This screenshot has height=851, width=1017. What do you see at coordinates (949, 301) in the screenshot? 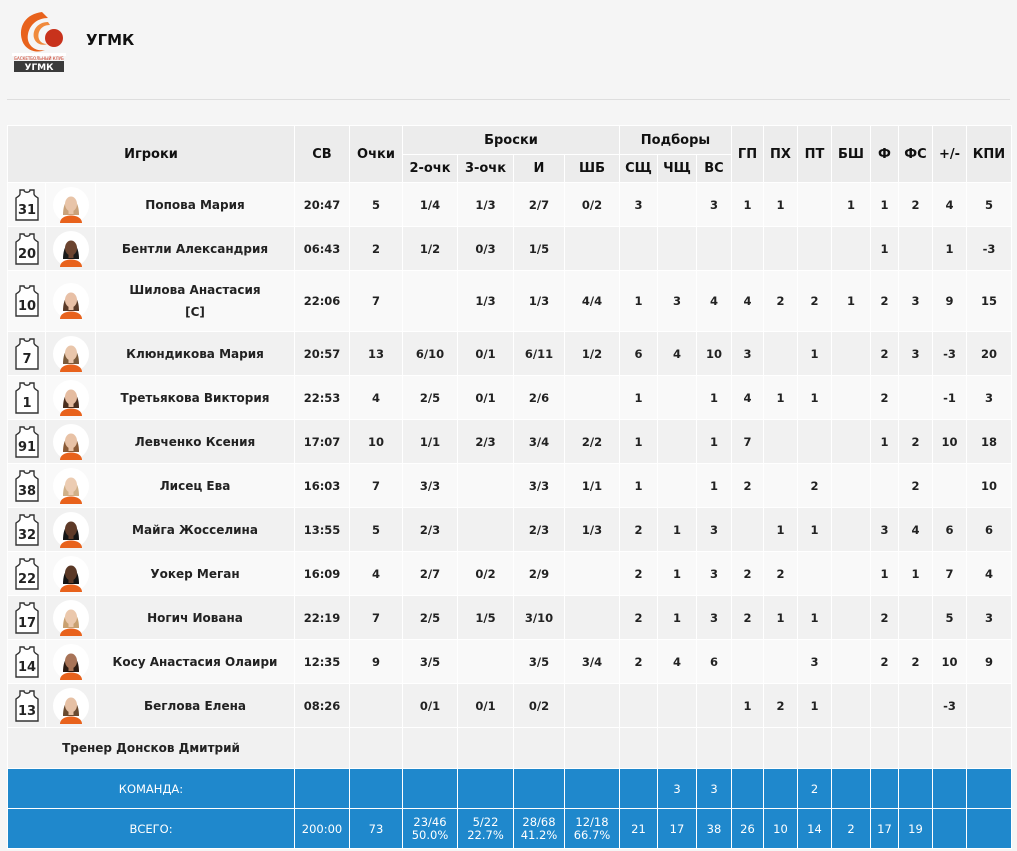
I see `stat-pm: 9` at bounding box center [949, 301].